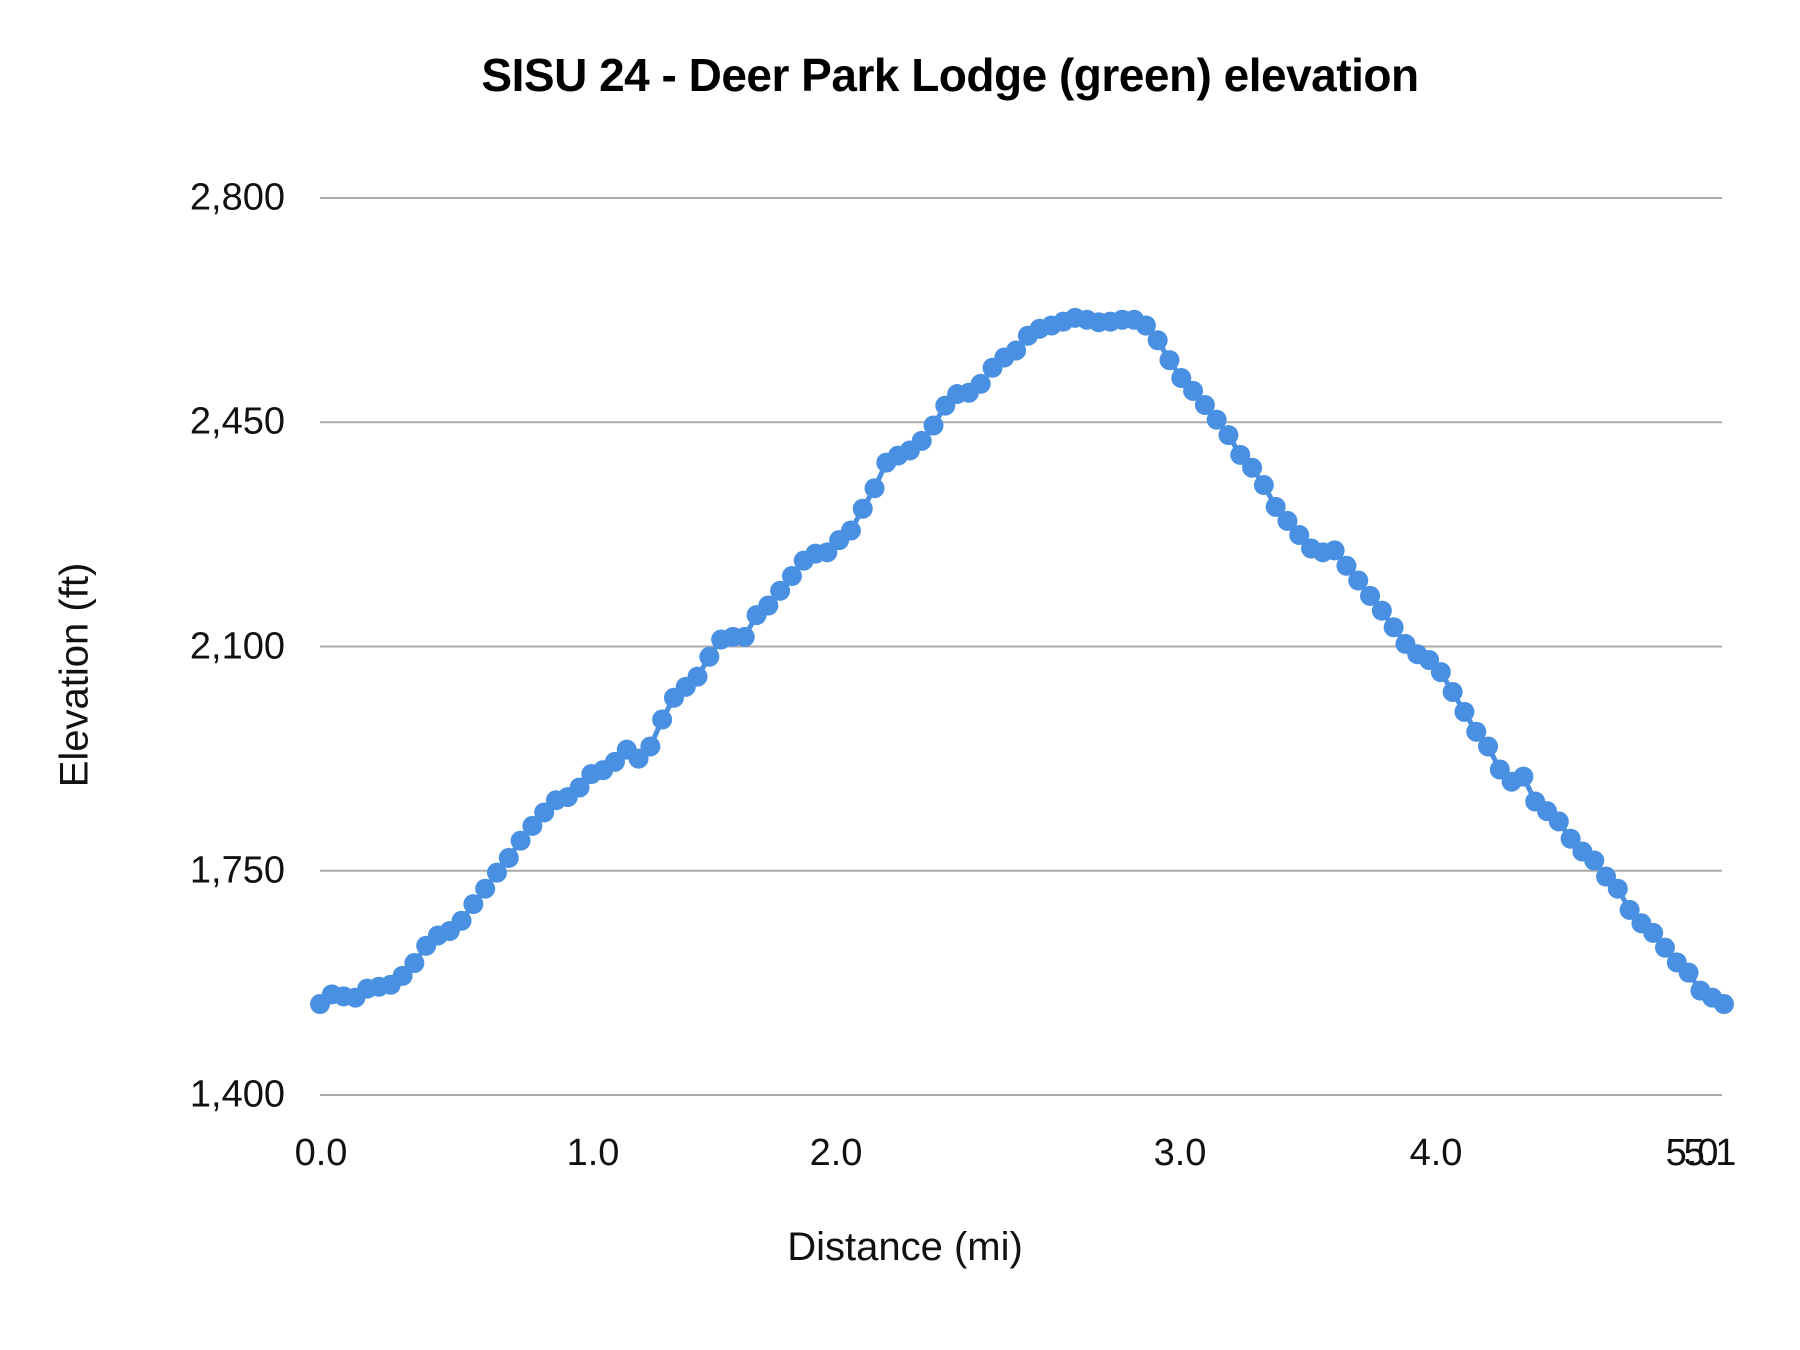 The height and width of the screenshot is (1350, 1800). What do you see at coordinates (593, 1153) in the screenshot?
I see `x-tick-label: 1.0` at bounding box center [593, 1153].